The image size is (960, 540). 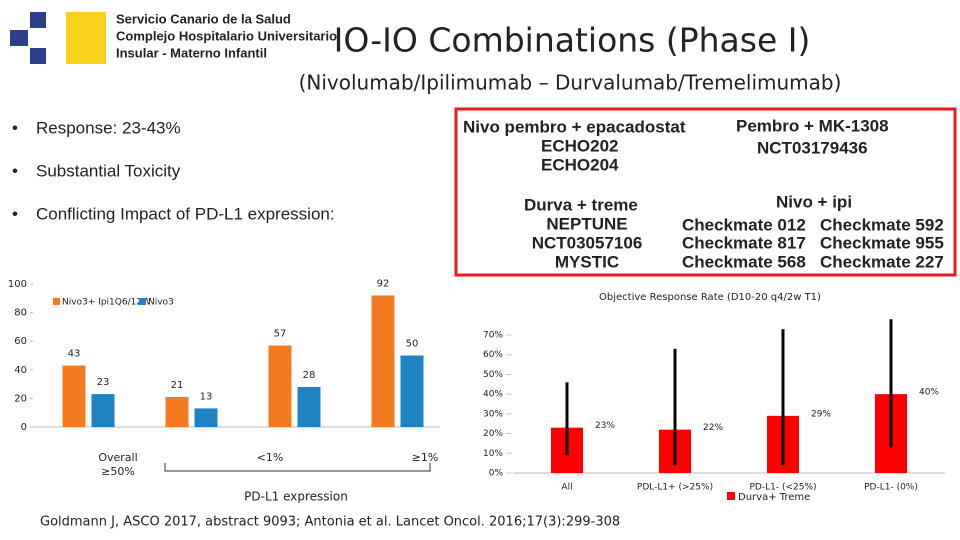 I want to click on y-tick-label: 0%, so click(x=496, y=474).